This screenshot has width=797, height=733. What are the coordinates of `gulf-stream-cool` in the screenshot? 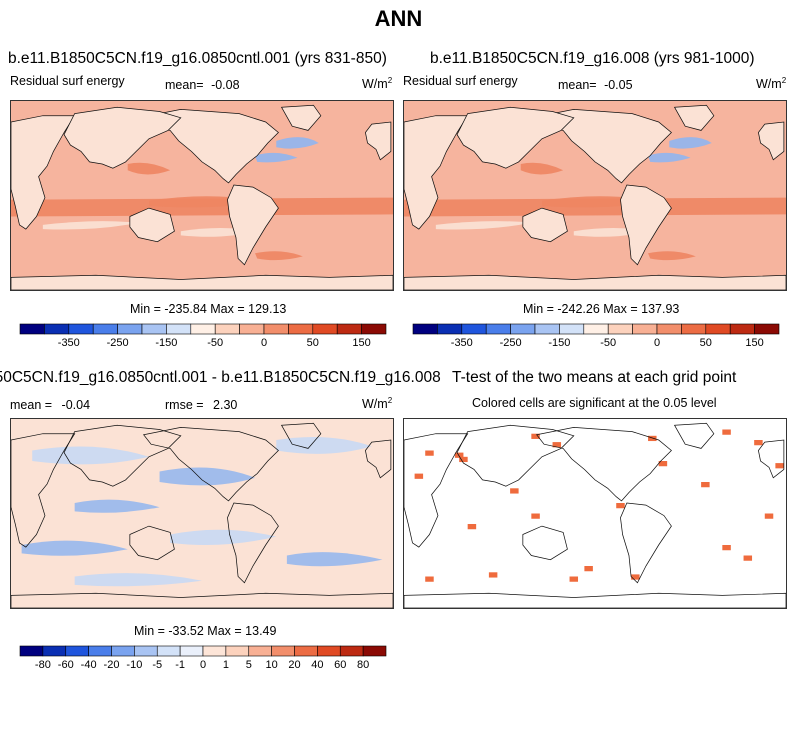 It's located at (669, 157).